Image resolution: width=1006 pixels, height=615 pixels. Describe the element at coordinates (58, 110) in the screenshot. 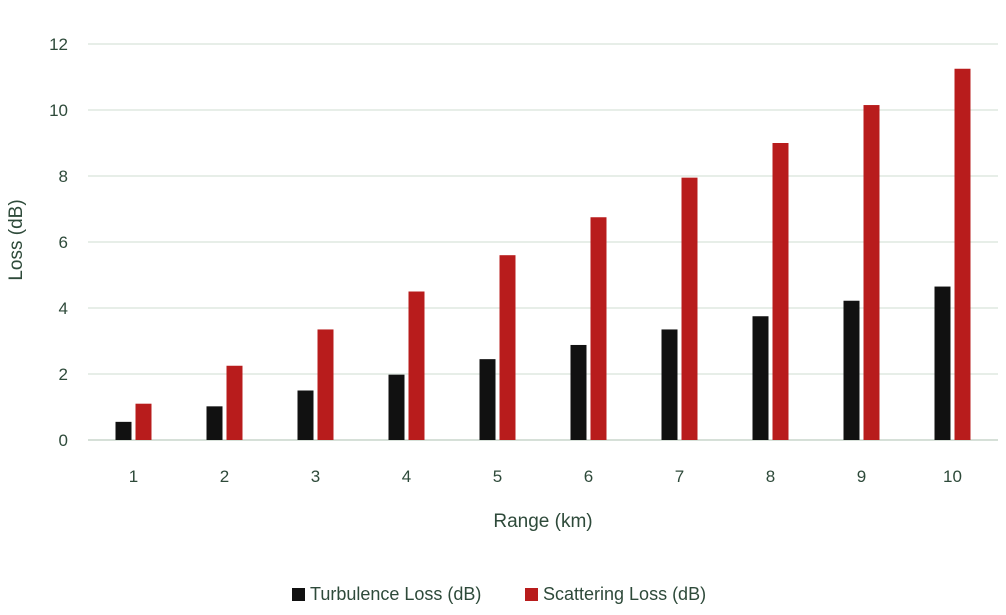

I see `y-tick-label: 10` at that location.